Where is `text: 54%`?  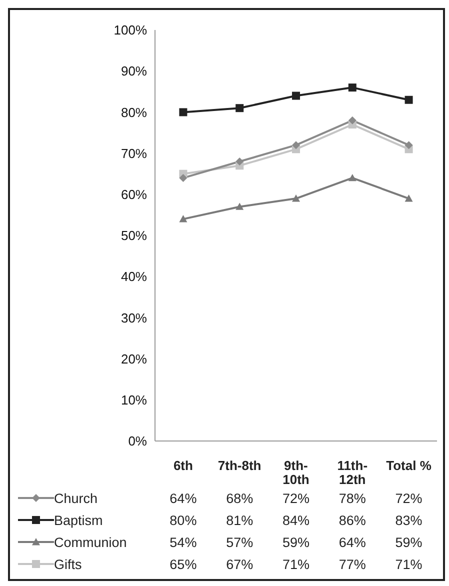 text: 54% is located at coordinates (183, 542).